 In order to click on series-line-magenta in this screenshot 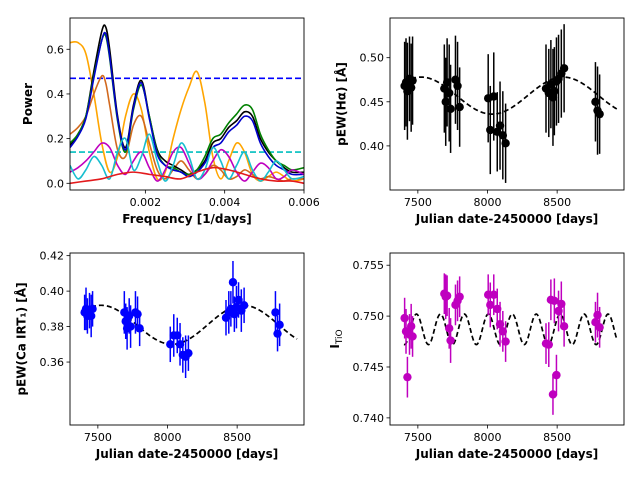, I will do `click(187, 162)`.